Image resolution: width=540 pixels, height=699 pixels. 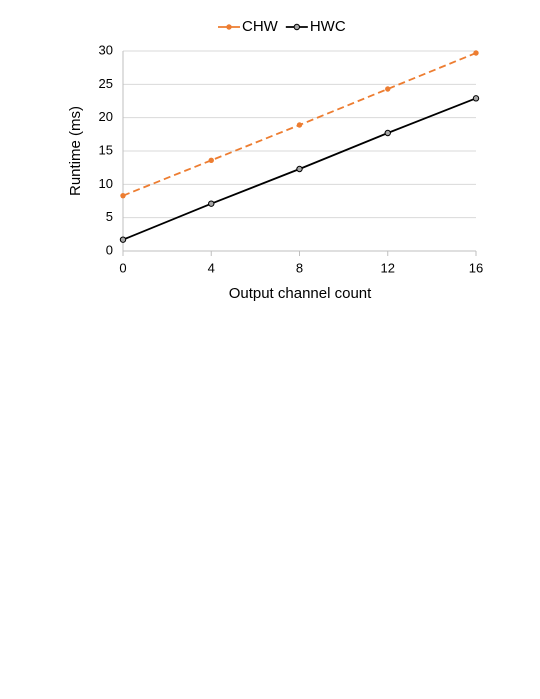 I want to click on y-tick-label: 20, so click(x=106, y=116).